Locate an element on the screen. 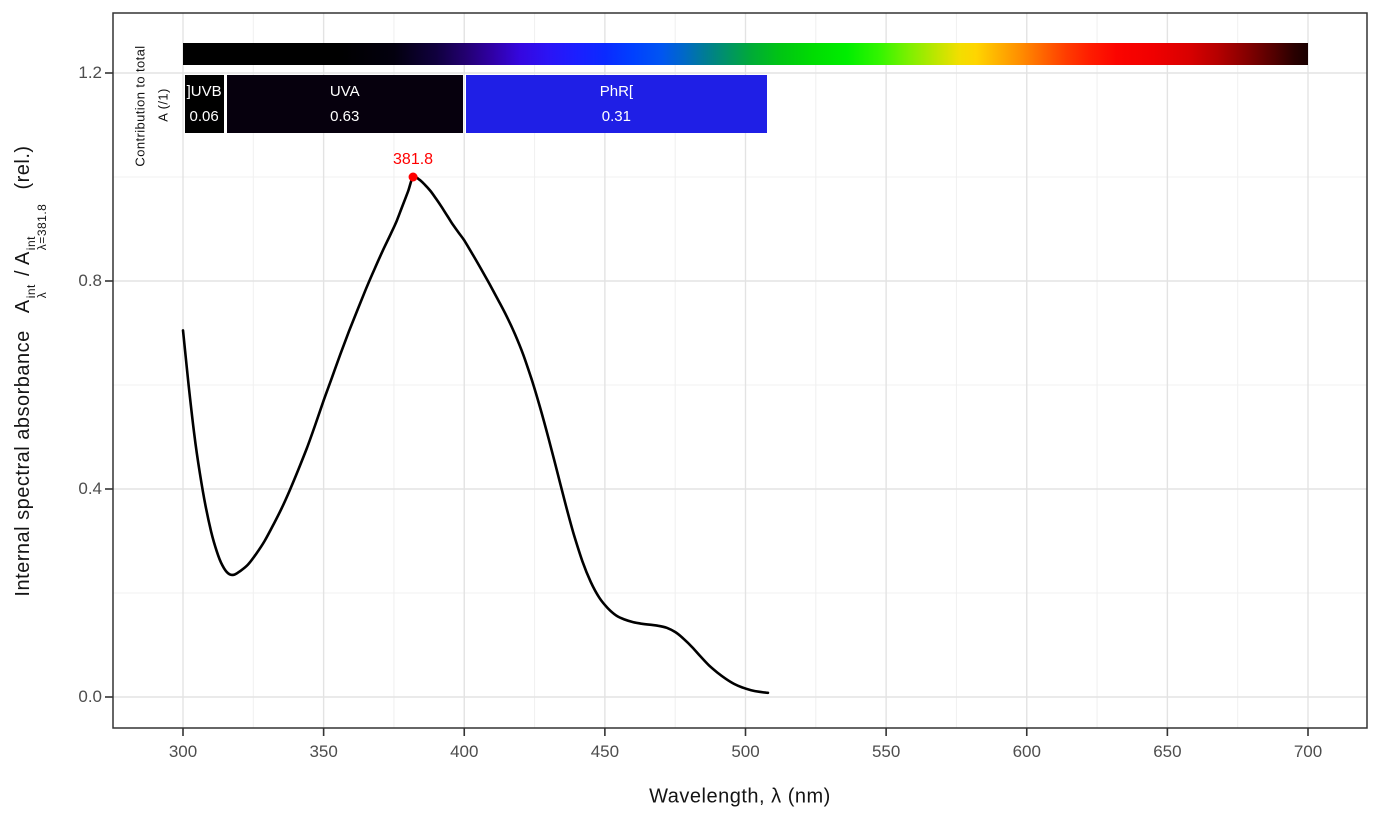  x-tick-label-600: 600 is located at coordinates (1026, 751).